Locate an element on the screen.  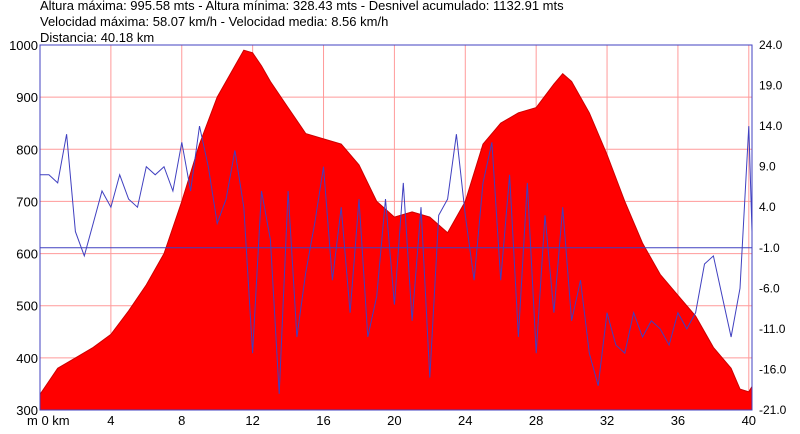
header-distance: Distancia: 40.18 km is located at coordinates (97, 37).